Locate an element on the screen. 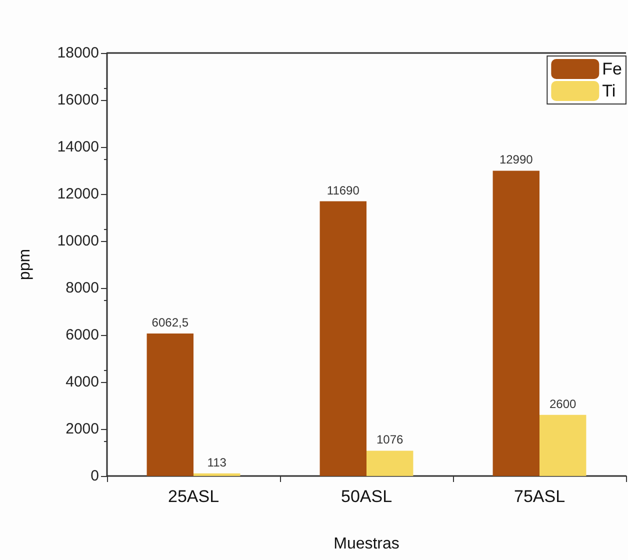 Image resolution: width=628 pixels, height=560 pixels. x-tick-label: 50ASL is located at coordinates (366, 496).